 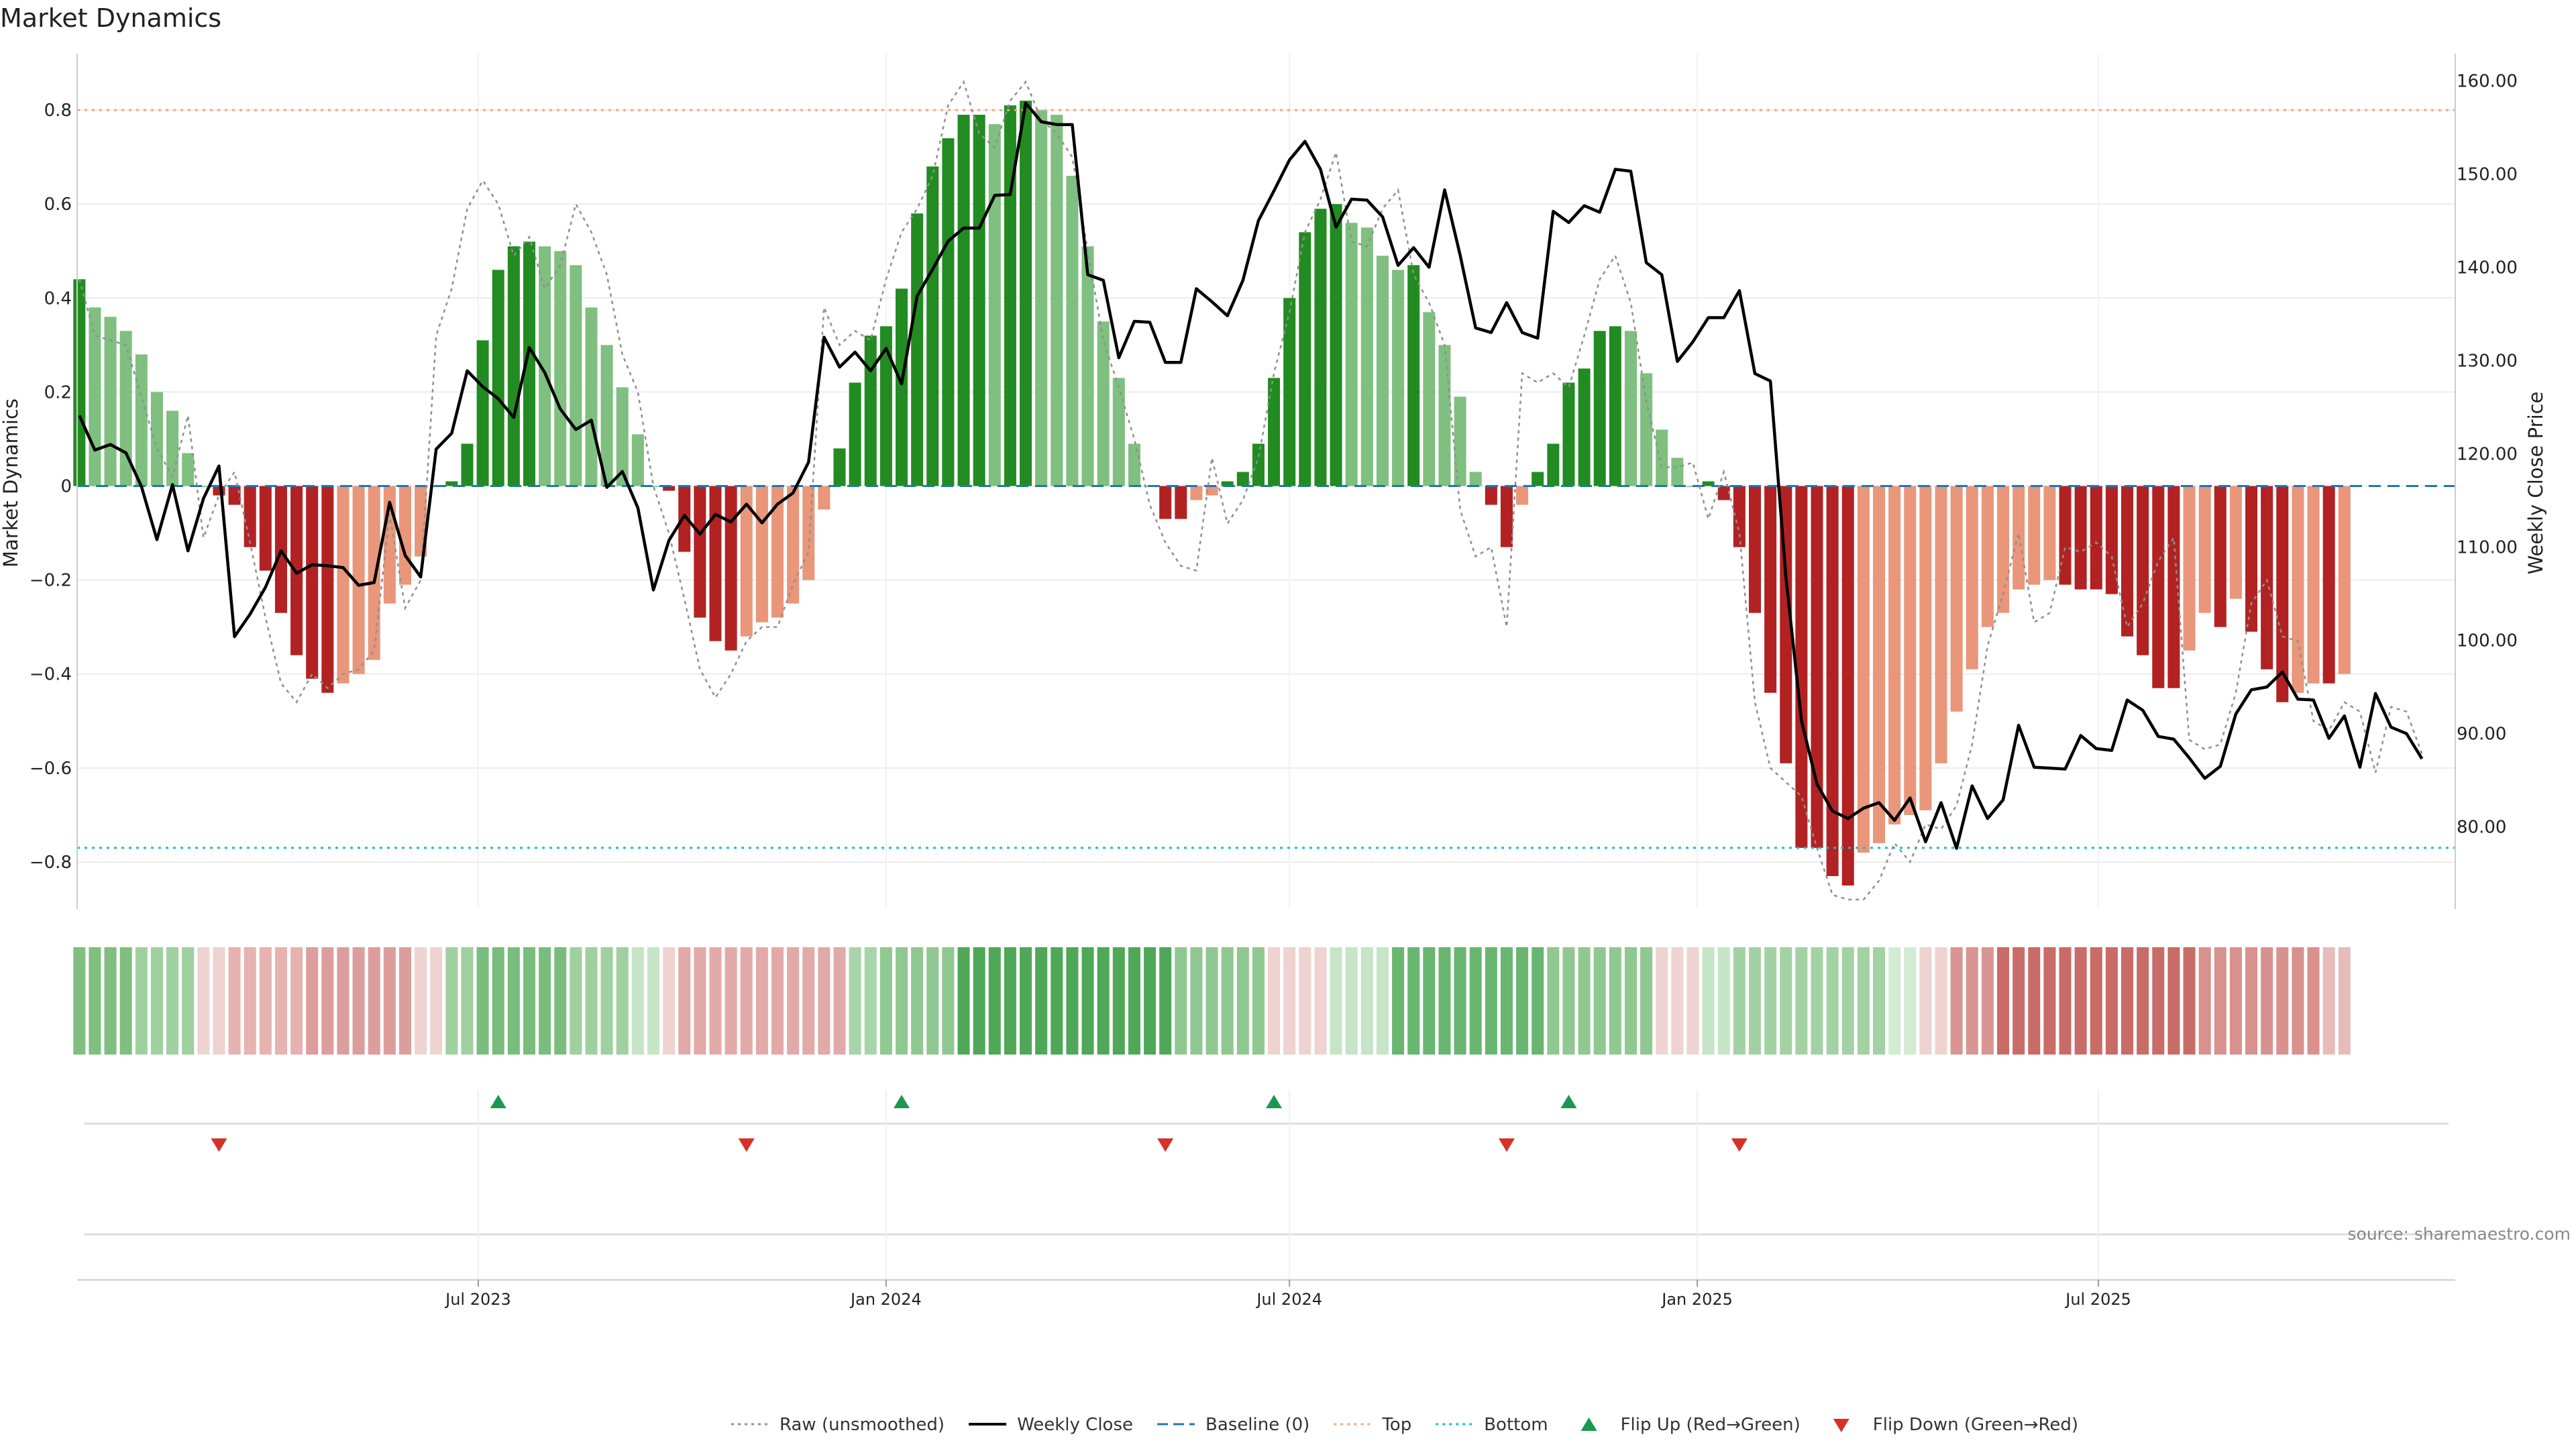 I want to click on legend-label: Weekly Close, so click(x=1075, y=1425).